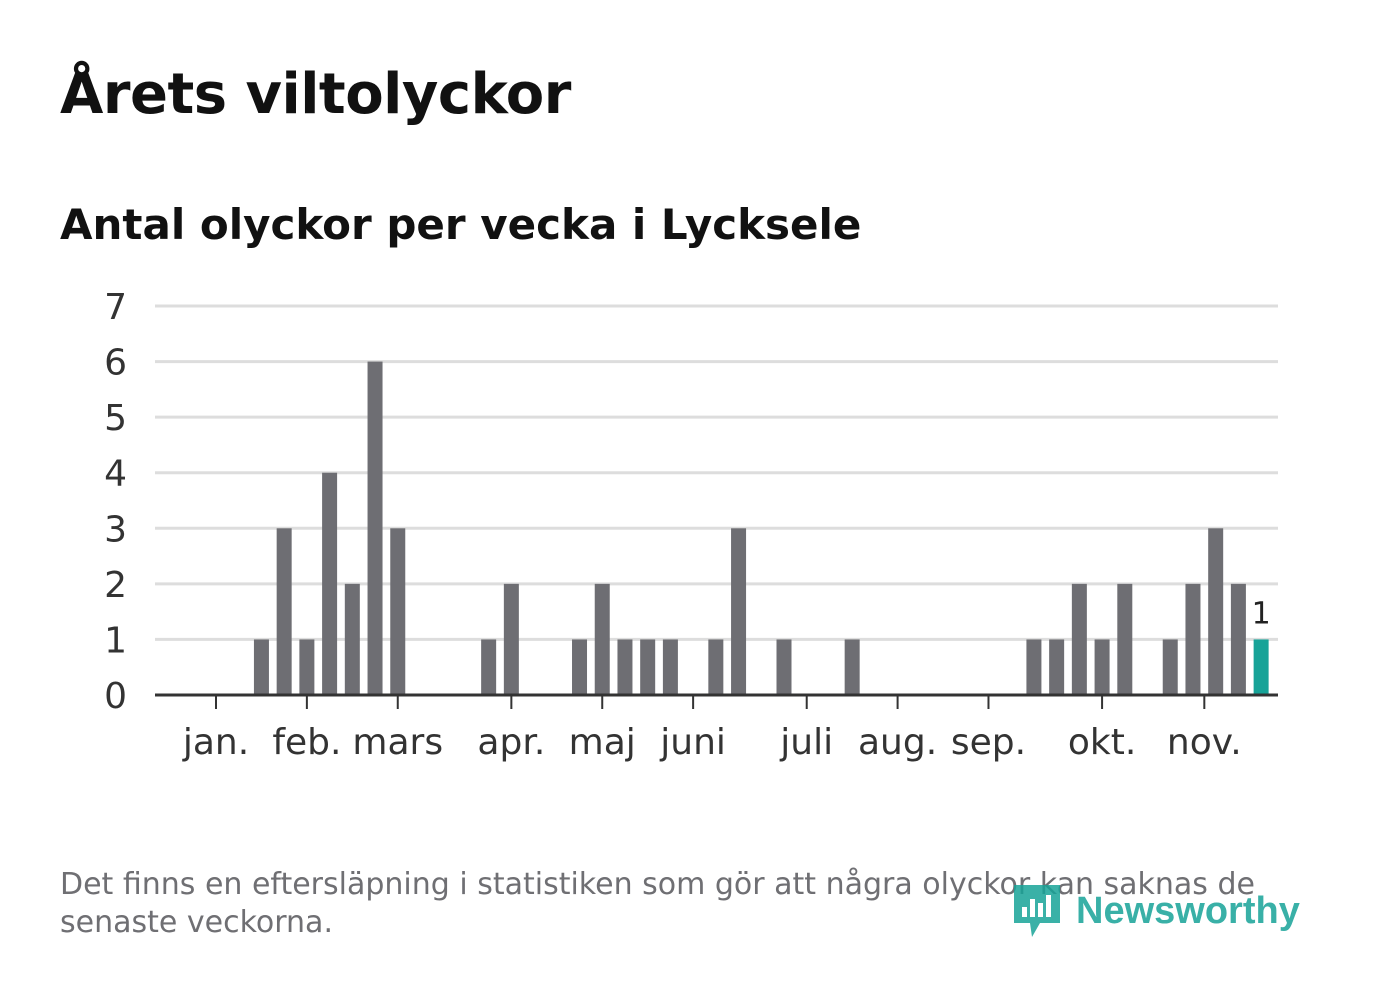  I want to click on y-tick-label: 2, so click(115, 585).